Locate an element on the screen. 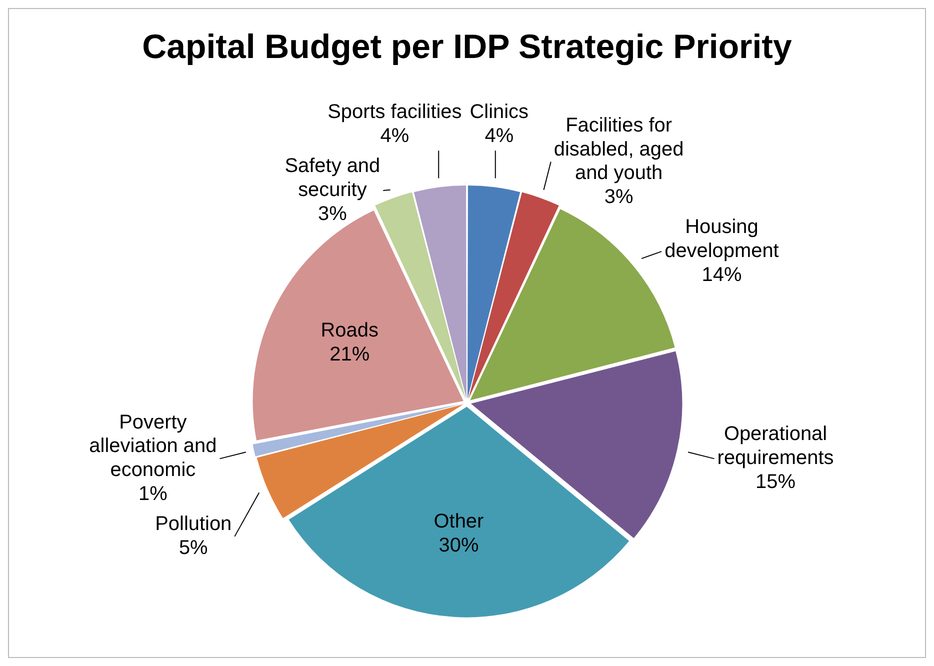 The image size is (934, 666). slice-label: Other is located at coordinates (459, 521).